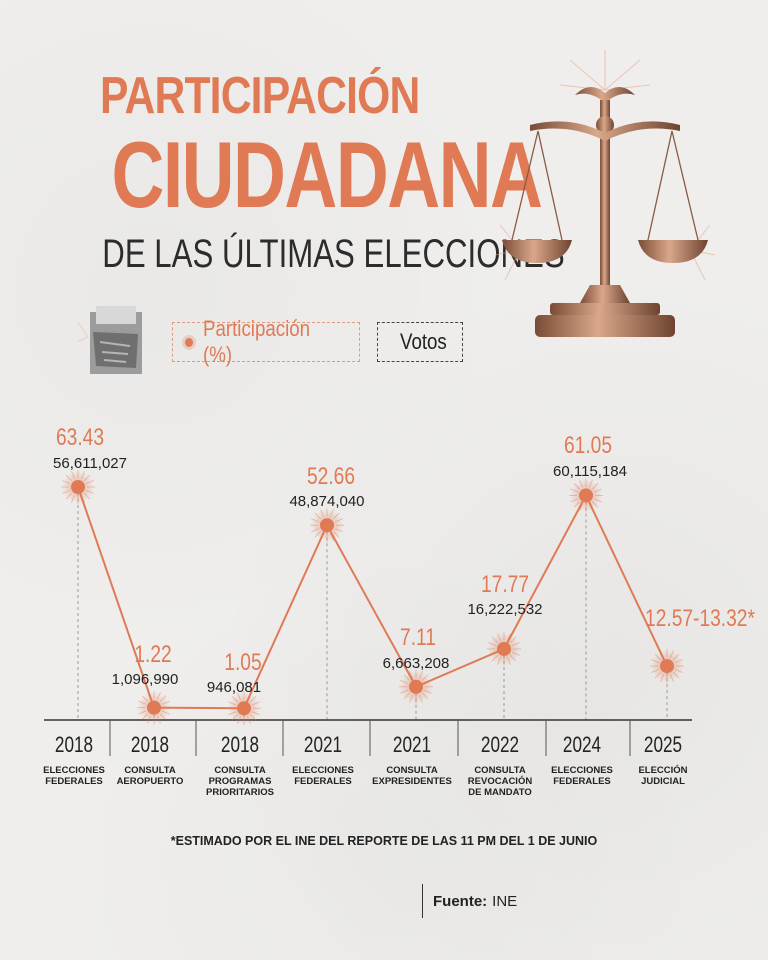 The width and height of the screenshot is (768, 960). Describe the element at coordinates (423, 341) in the screenshot. I see `legend-votes-label: Votos` at that location.